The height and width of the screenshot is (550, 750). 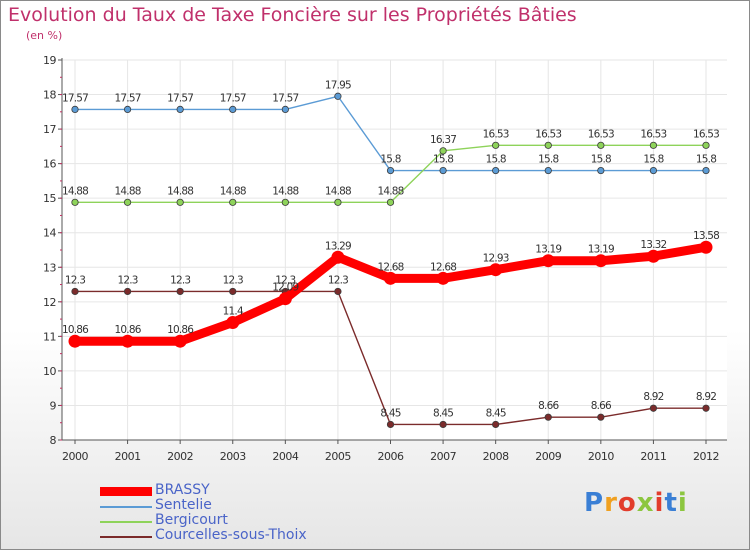 I want to click on logo-letter: t, so click(x=671, y=503).